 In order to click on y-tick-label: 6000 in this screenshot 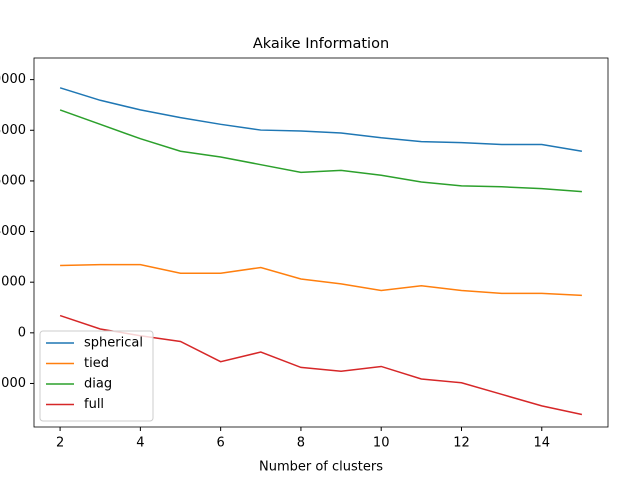, I will do `click(13, 180)`.